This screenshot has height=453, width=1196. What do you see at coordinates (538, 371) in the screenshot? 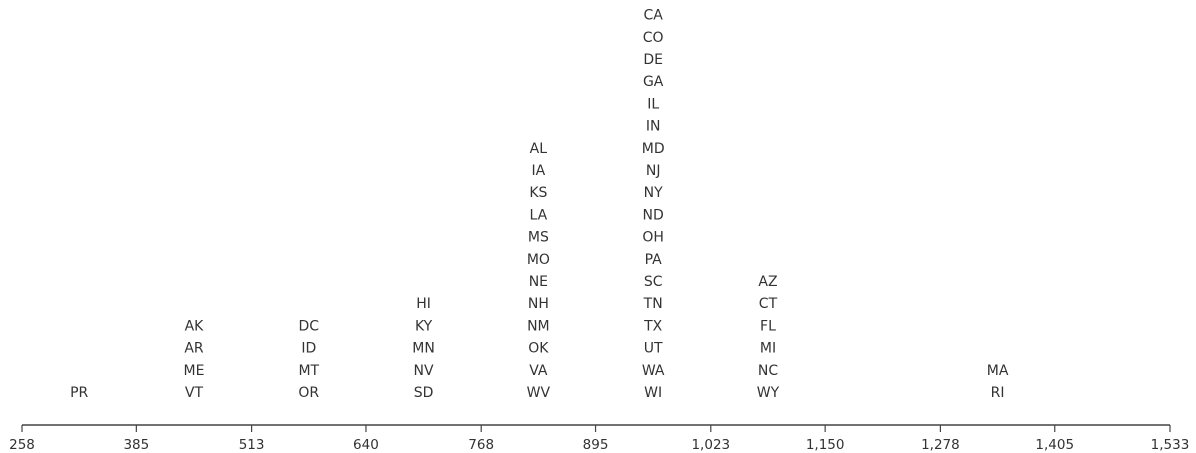
I see `state-label: VA` at bounding box center [538, 371].